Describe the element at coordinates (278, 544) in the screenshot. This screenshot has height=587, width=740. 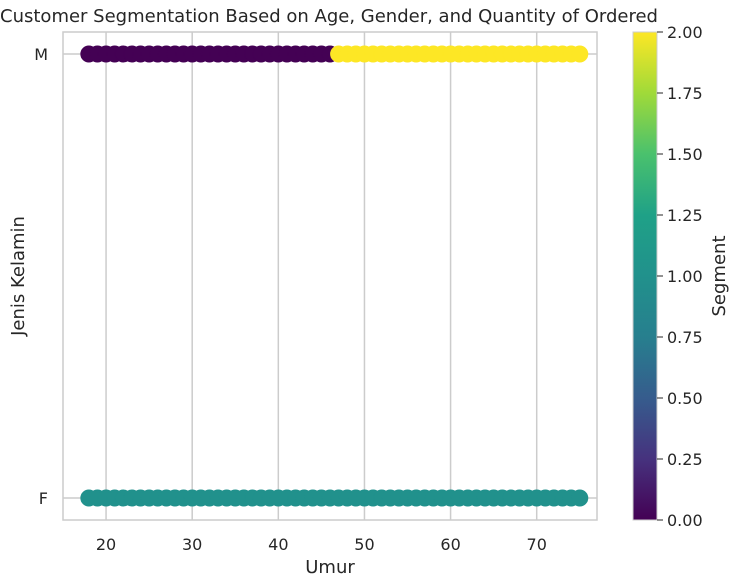
I see `x-tick-label: 40` at that location.